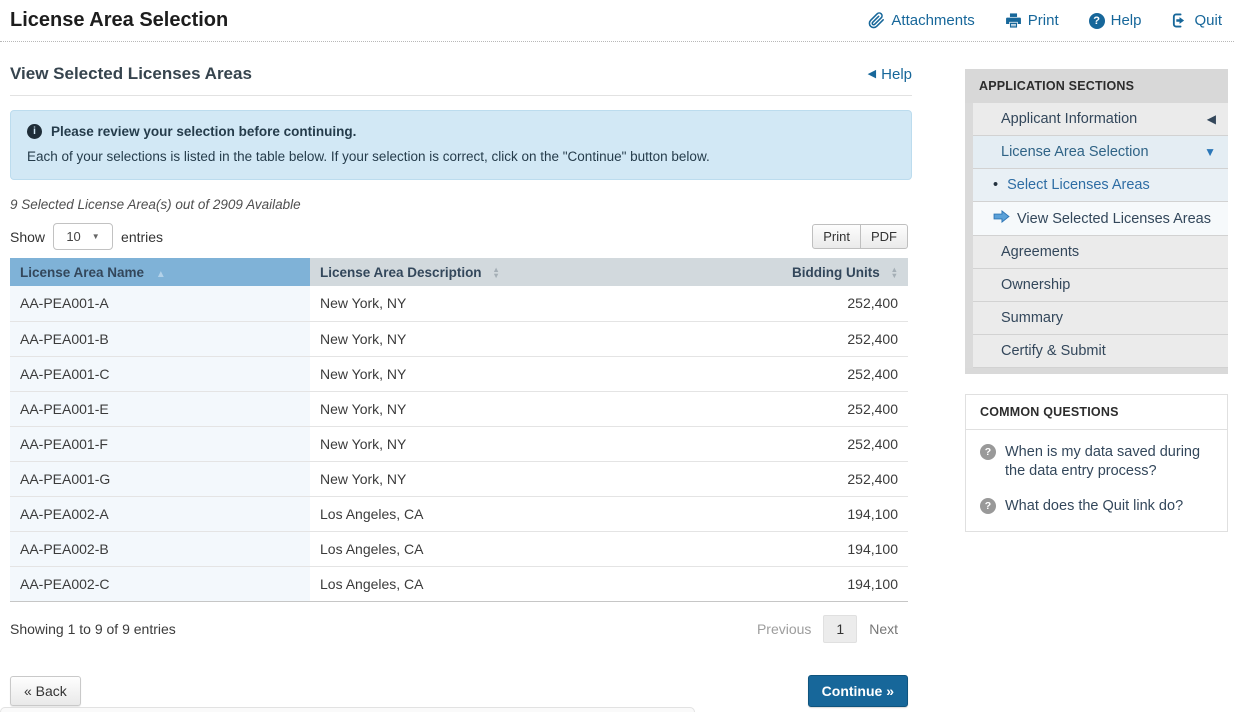 The height and width of the screenshot is (712, 1234). I want to click on sidebar-item-agreements: Agreements, so click(1100, 252).